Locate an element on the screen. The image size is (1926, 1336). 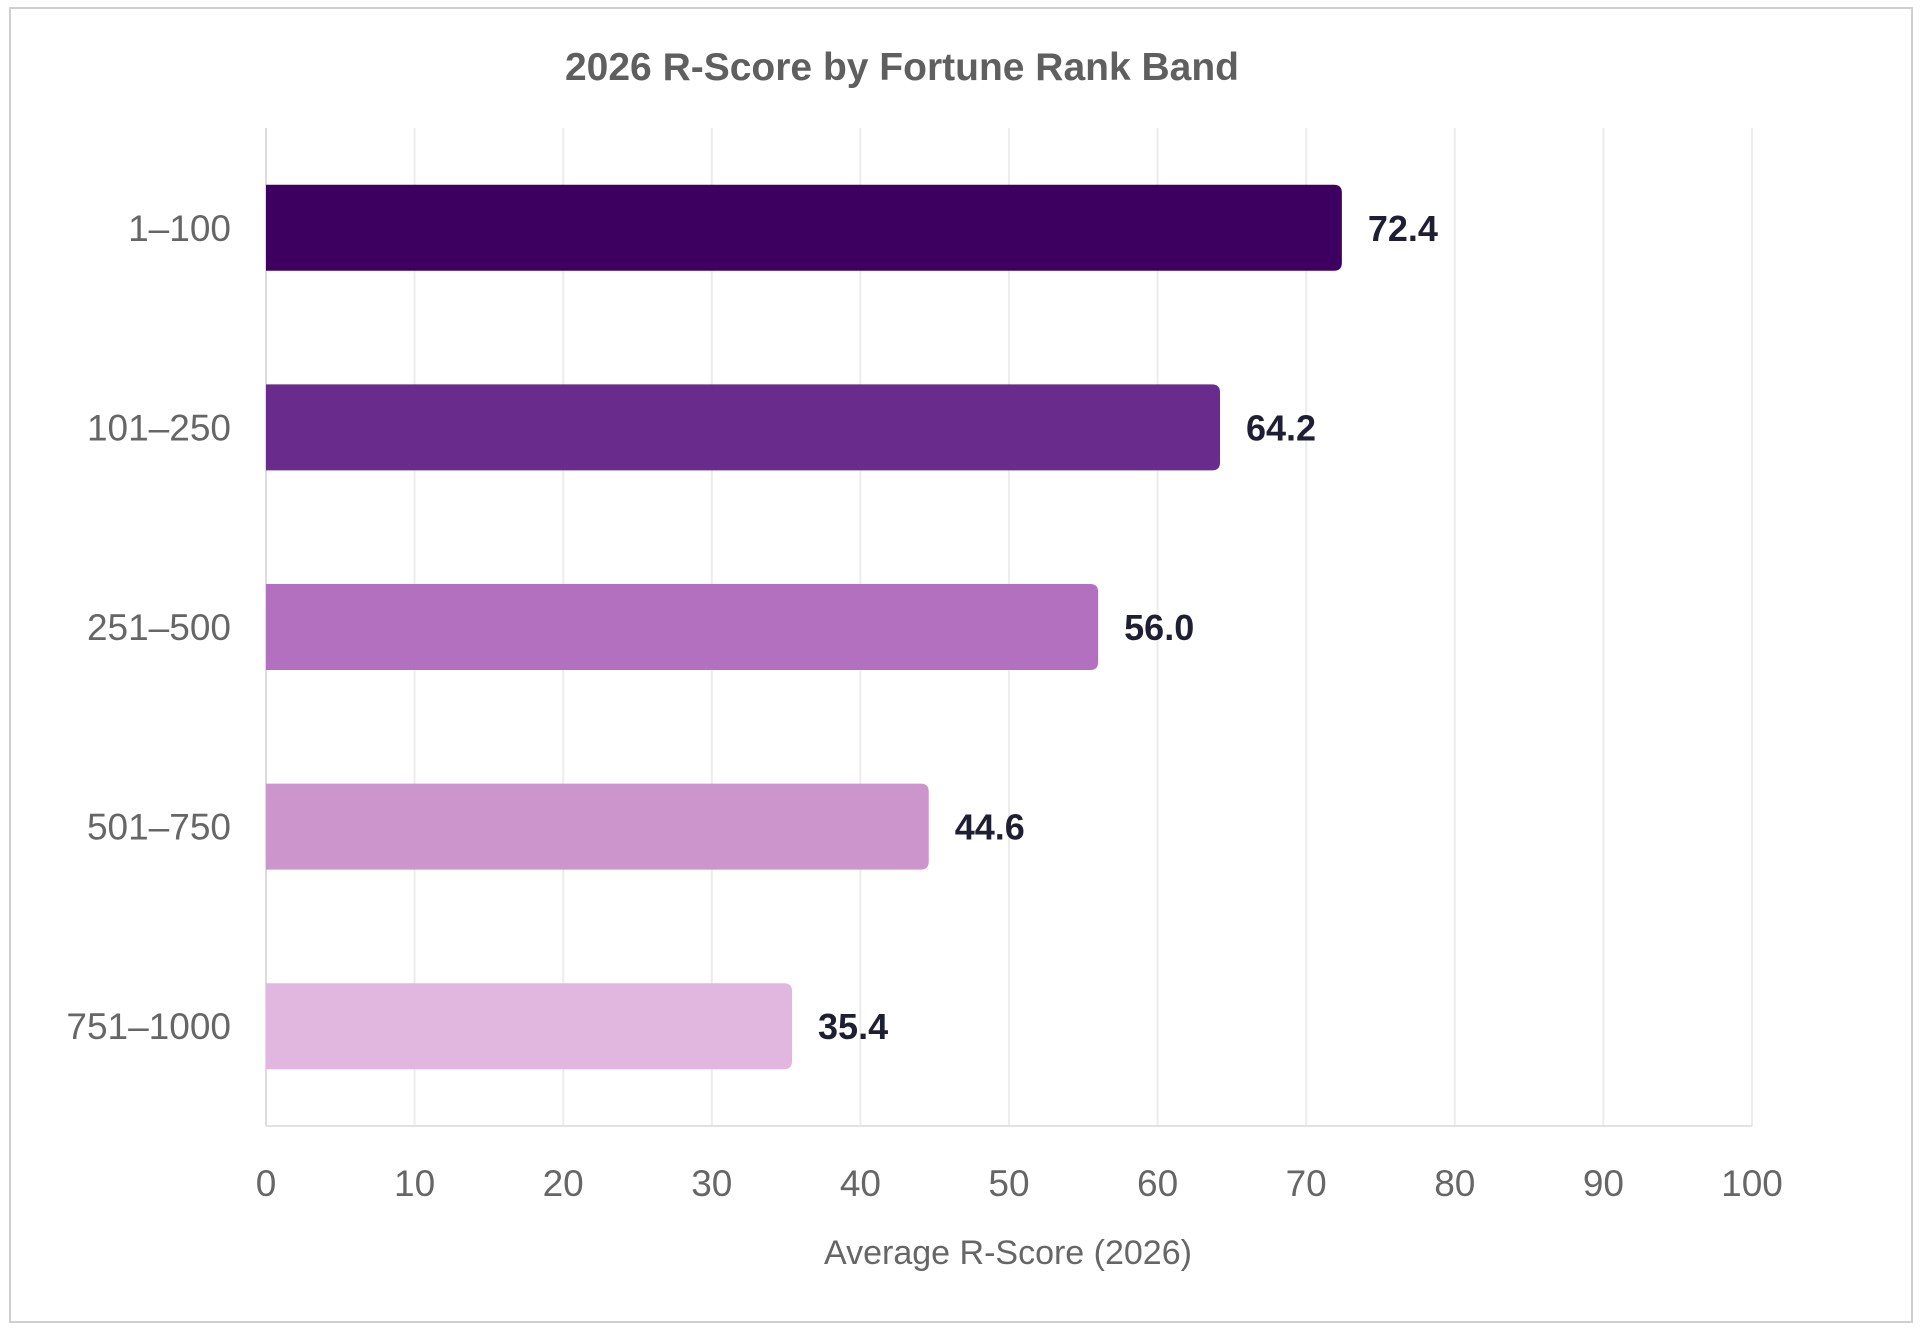
category-label-1: 1–100 is located at coordinates (179, 228).